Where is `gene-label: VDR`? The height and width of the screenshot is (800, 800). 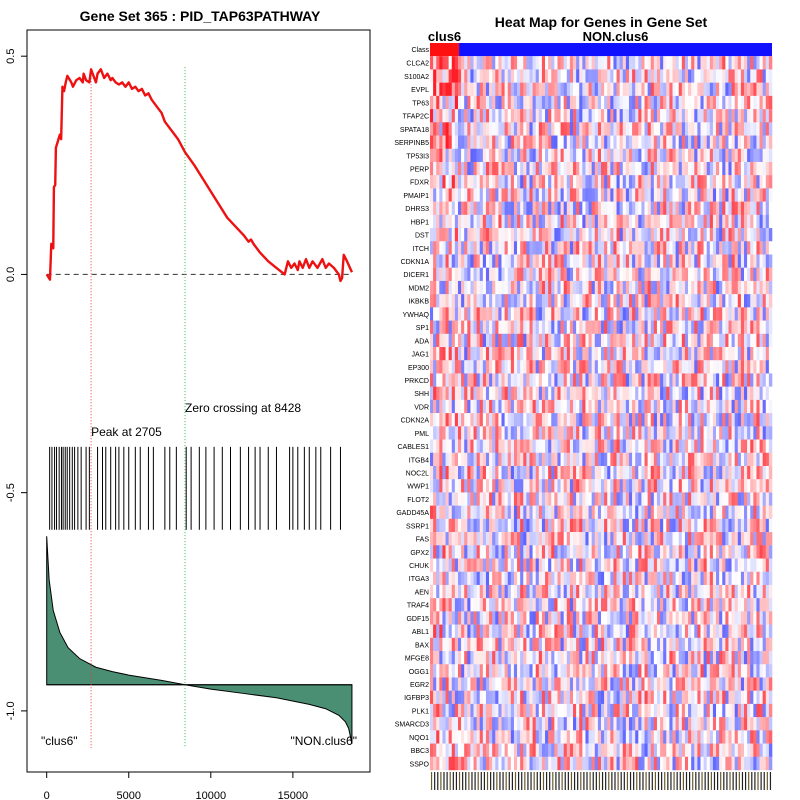
gene-label: VDR is located at coordinates (421, 407).